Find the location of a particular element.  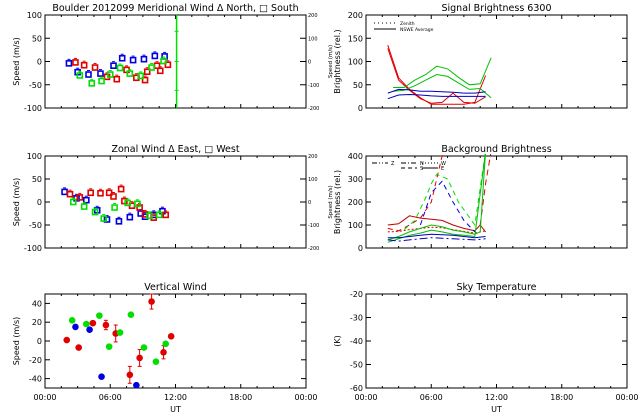

x-axis-label: UT is located at coordinates (175, 409).